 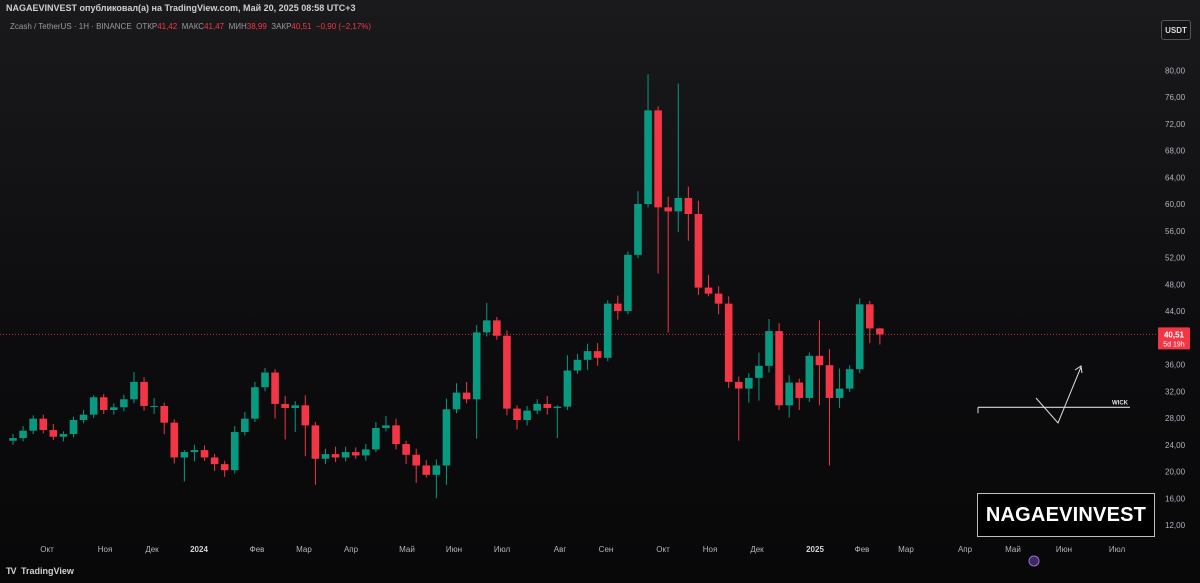 I want to click on projection-path, so click(x=1058, y=395).